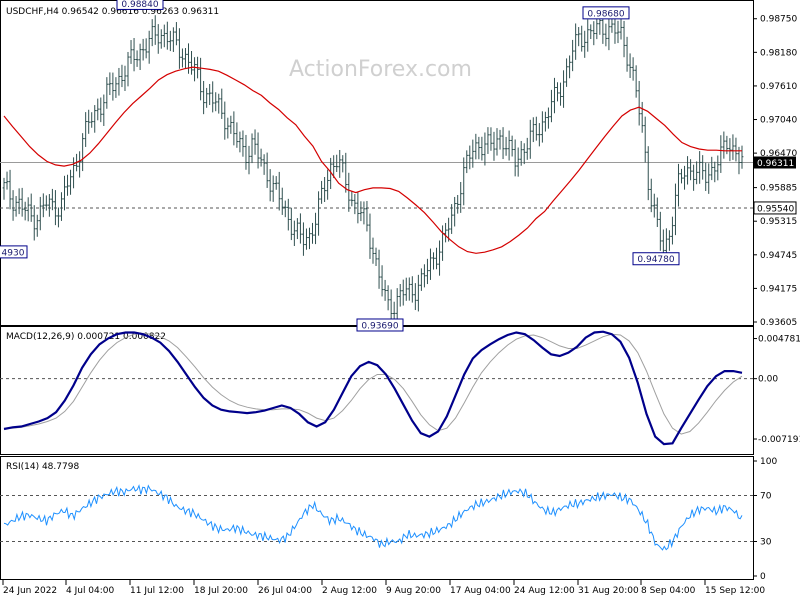  I want to click on annotation-label: 0.98840, so click(139, 5).